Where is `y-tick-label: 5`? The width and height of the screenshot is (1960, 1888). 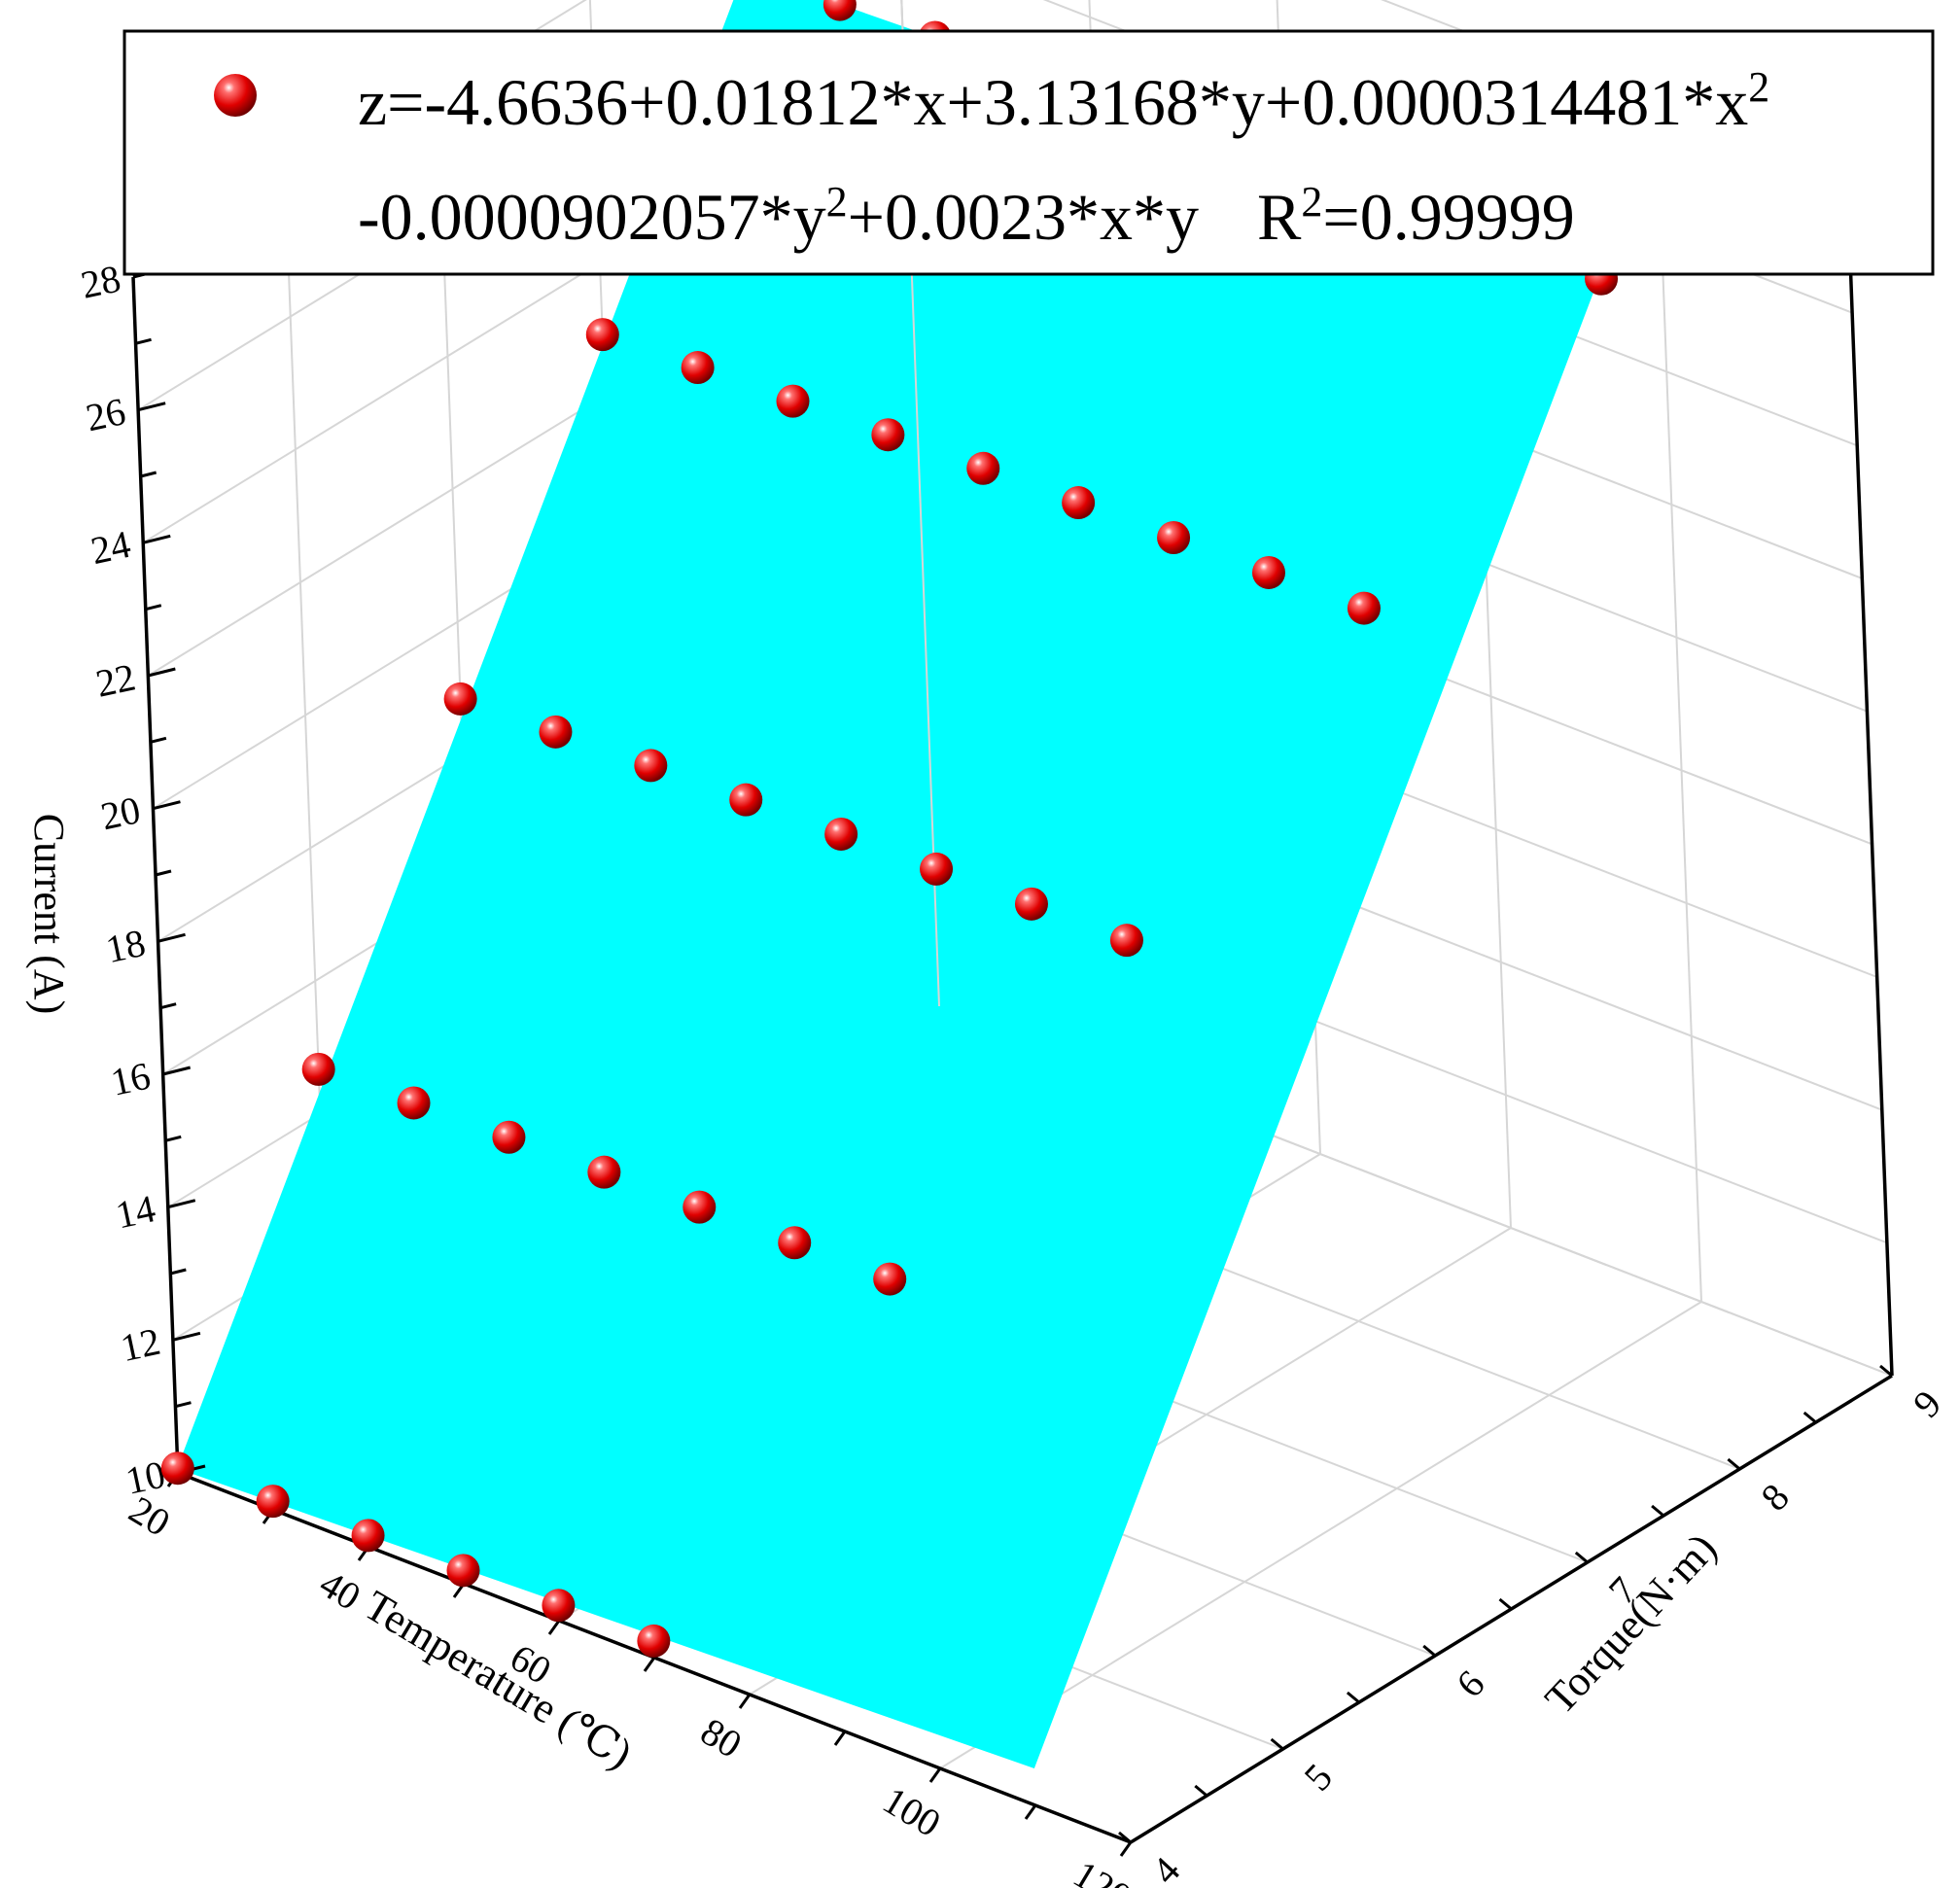
y-tick-label: 5 is located at coordinates (1318, 1777).